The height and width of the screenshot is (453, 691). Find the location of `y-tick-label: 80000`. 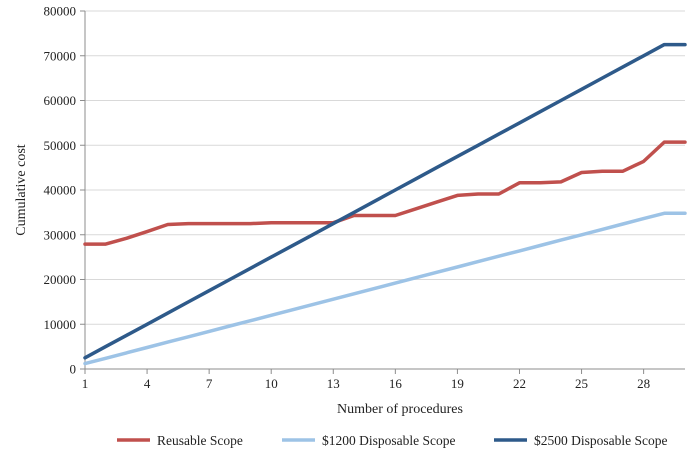

y-tick-label: 80000 is located at coordinates (60, 11).